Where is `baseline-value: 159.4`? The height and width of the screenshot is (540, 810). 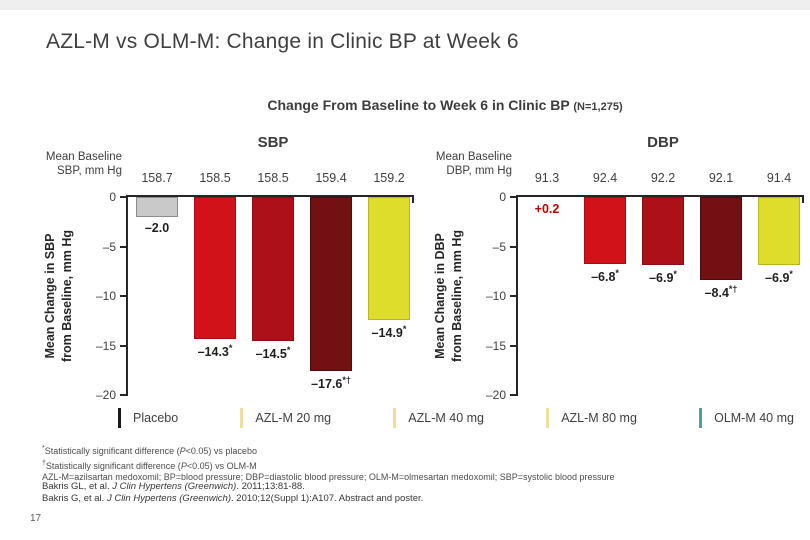
baseline-value: 159.4 is located at coordinates (331, 178).